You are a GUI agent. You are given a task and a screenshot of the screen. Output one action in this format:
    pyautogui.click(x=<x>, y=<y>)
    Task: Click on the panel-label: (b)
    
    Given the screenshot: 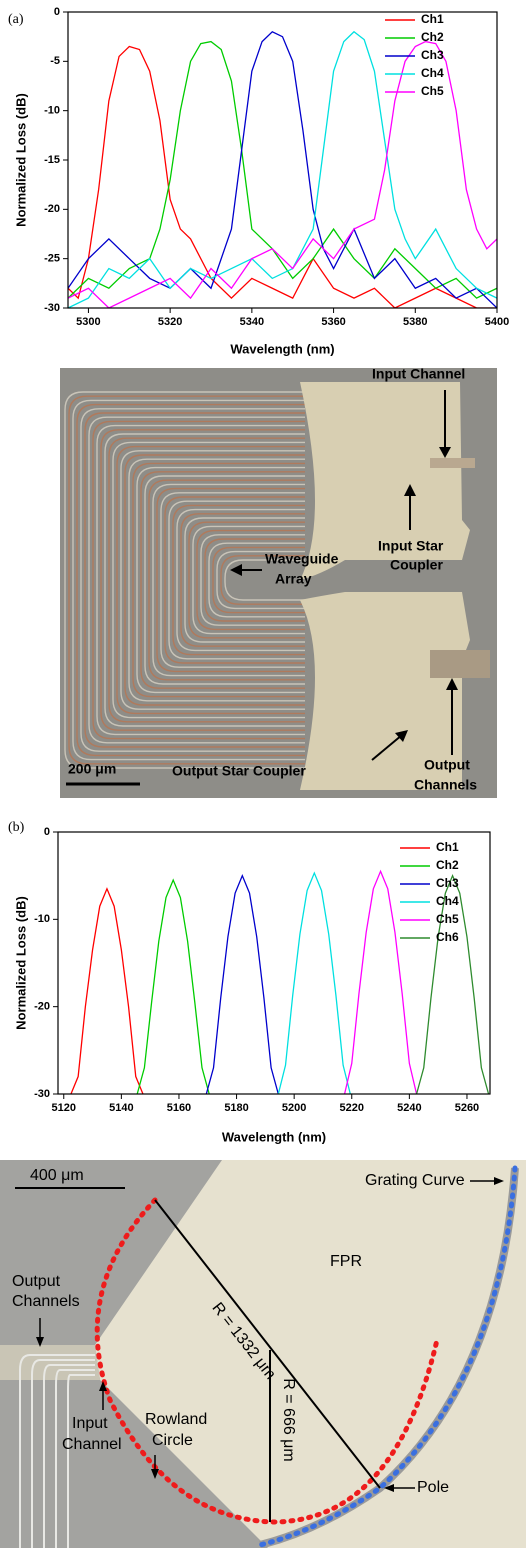 What is the action you would take?
    pyautogui.click(x=16, y=827)
    